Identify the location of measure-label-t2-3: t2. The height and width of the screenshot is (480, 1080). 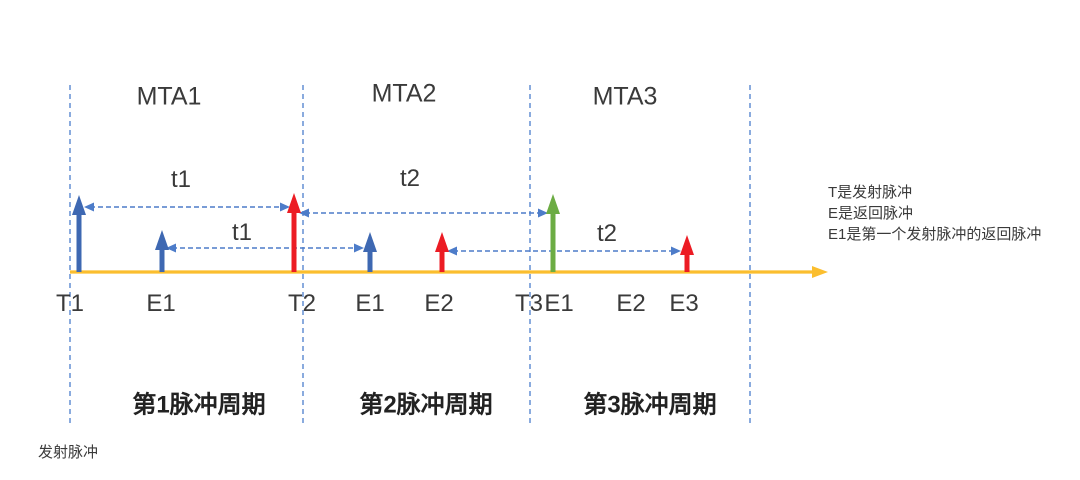
(607, 233).